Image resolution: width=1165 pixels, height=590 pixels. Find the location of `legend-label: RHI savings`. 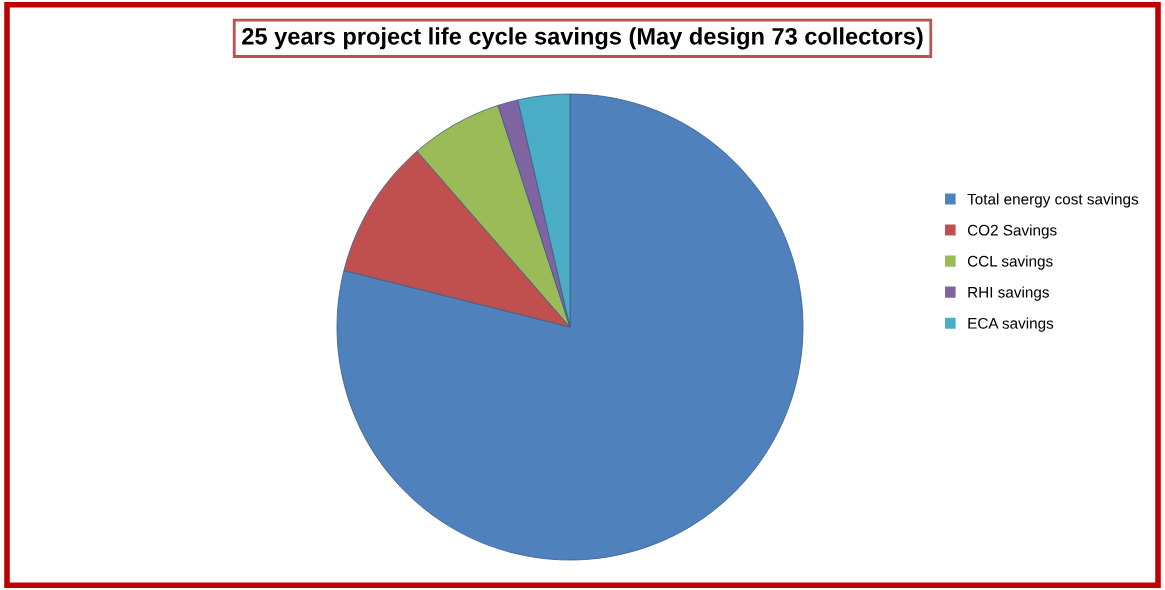

legend-label: RHI savings is located at coordinates (1008, 293).